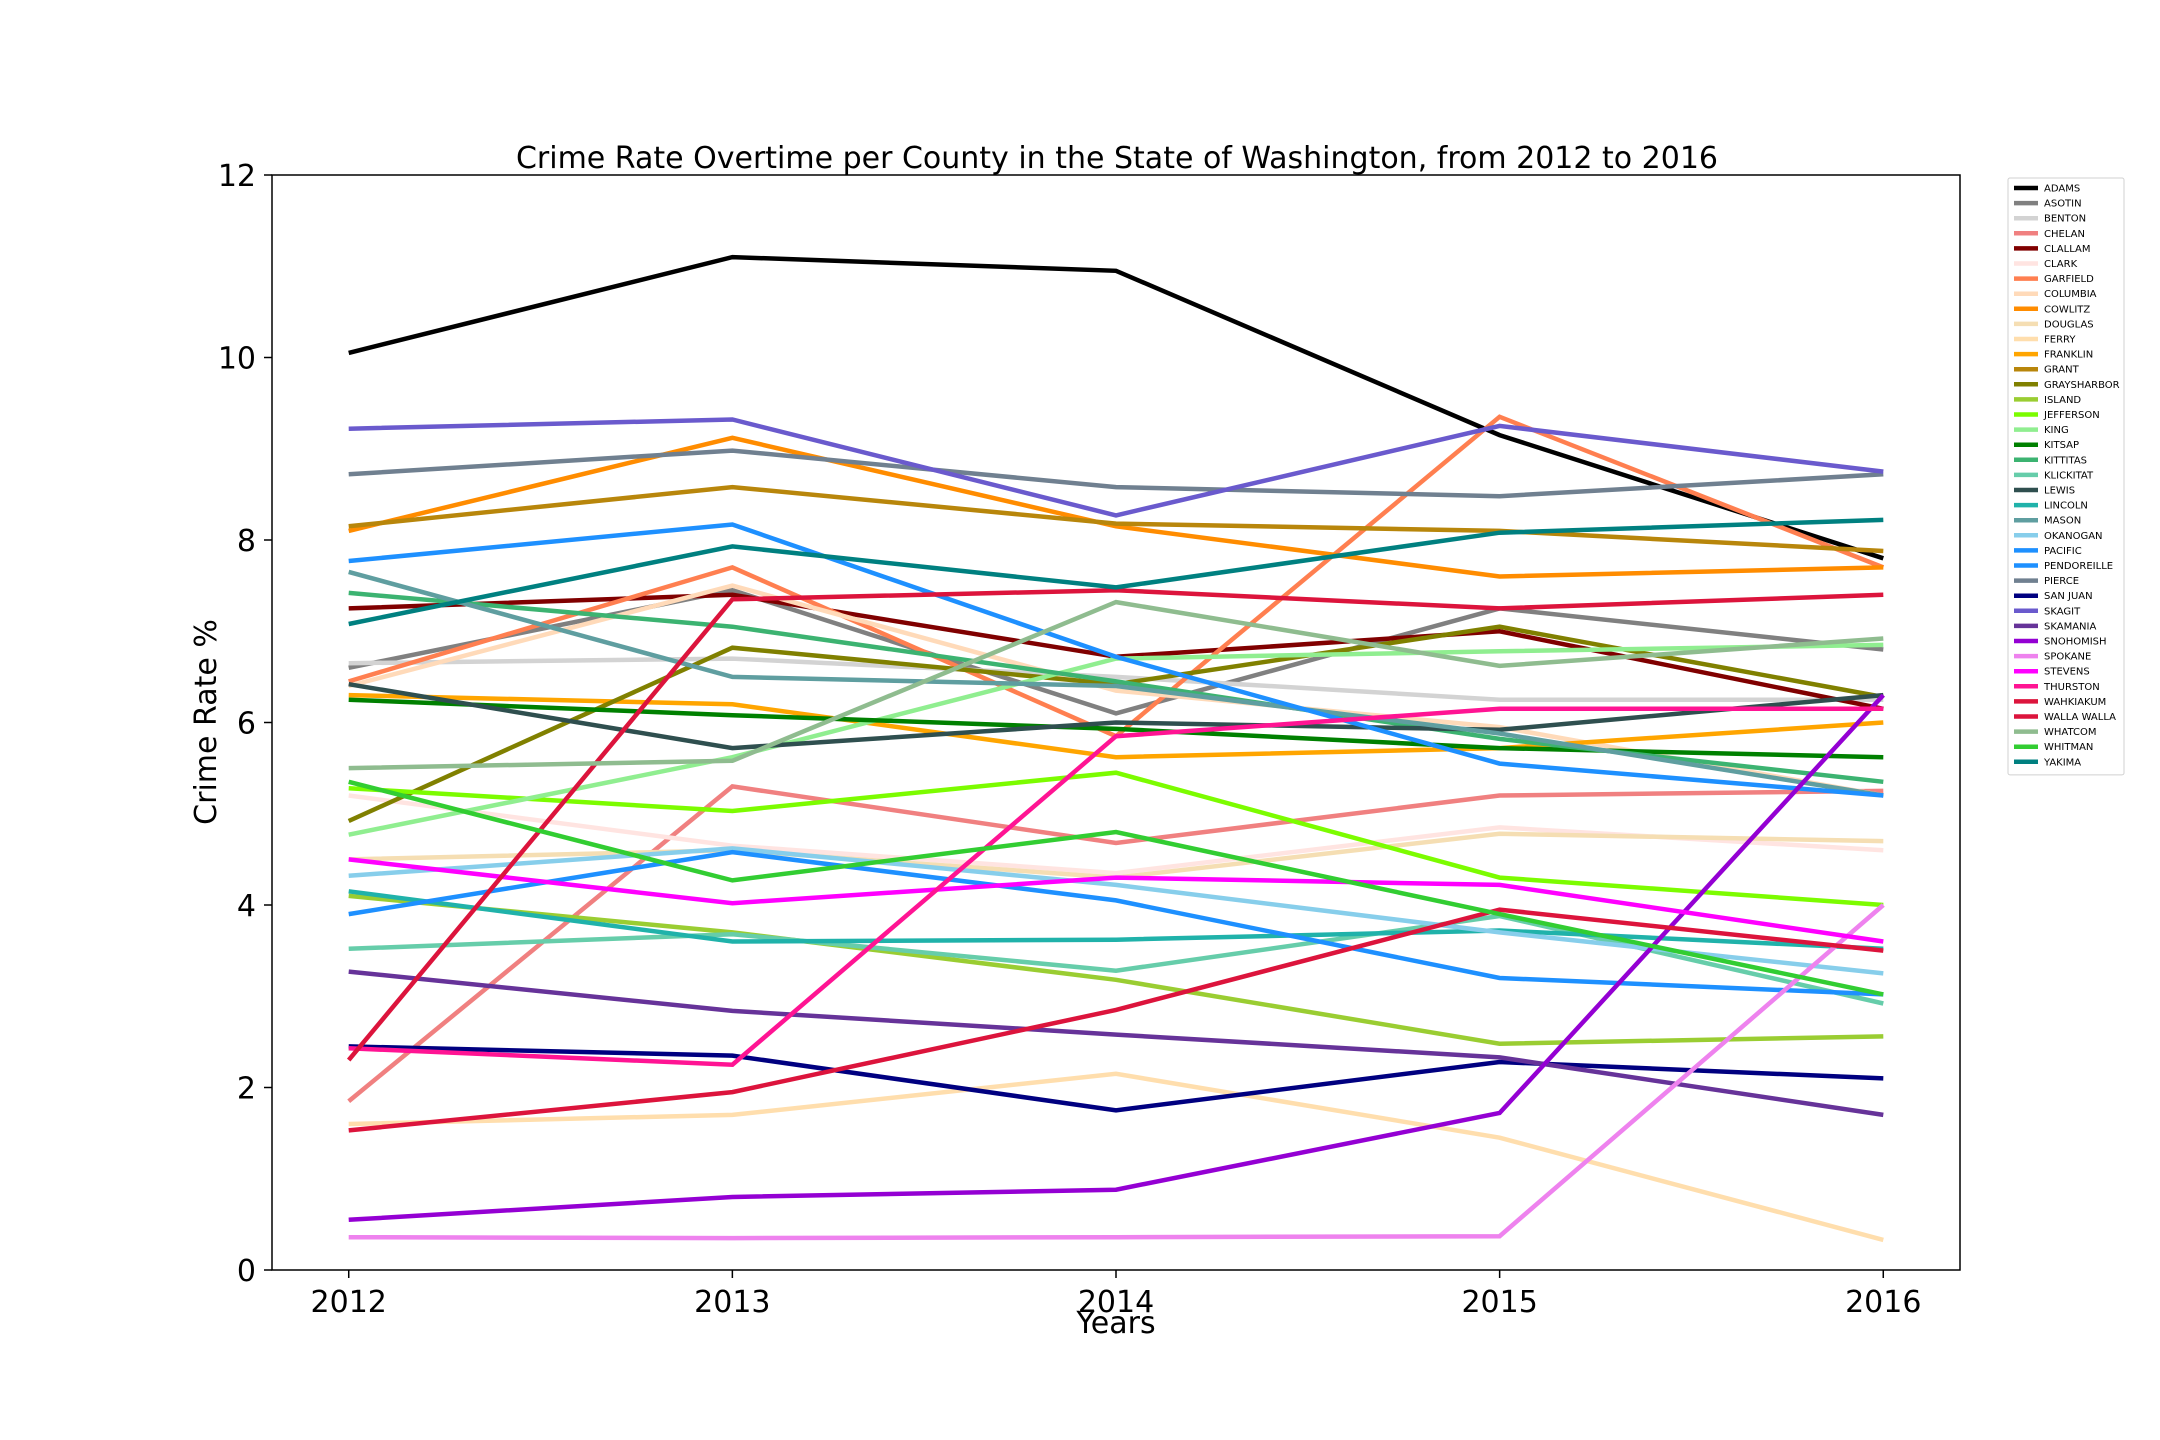  I want to click on legend-label-walla-walla: WALLA WALLA, so click(2080, 717).